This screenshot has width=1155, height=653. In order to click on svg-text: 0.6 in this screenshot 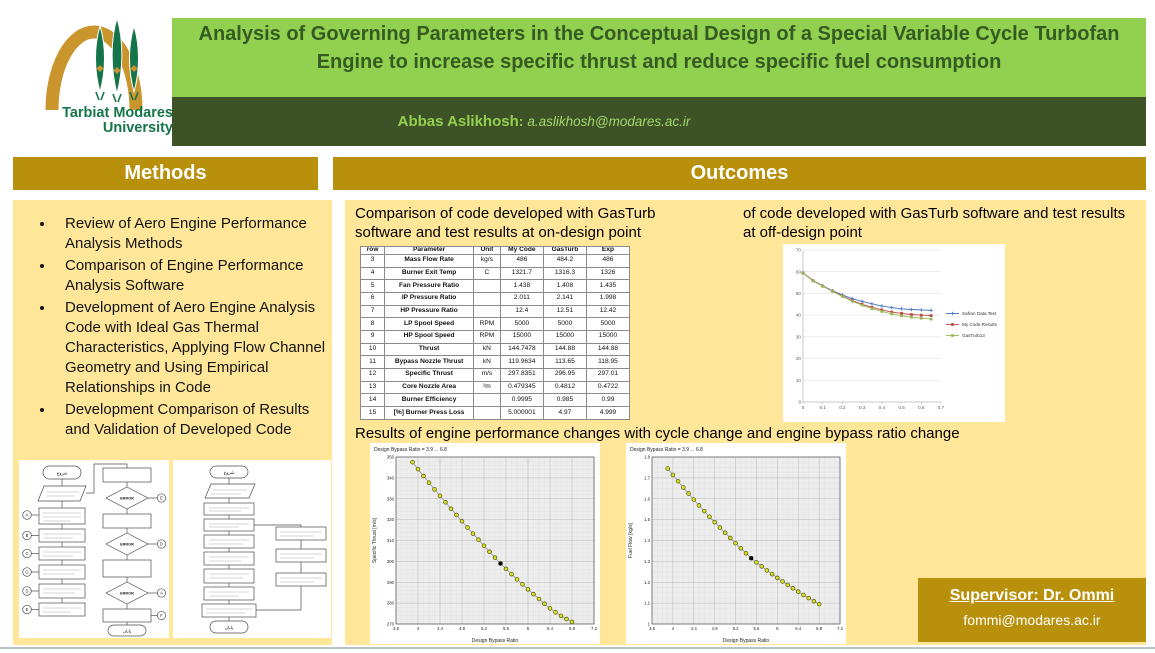, I will do `click(921, 407)`.